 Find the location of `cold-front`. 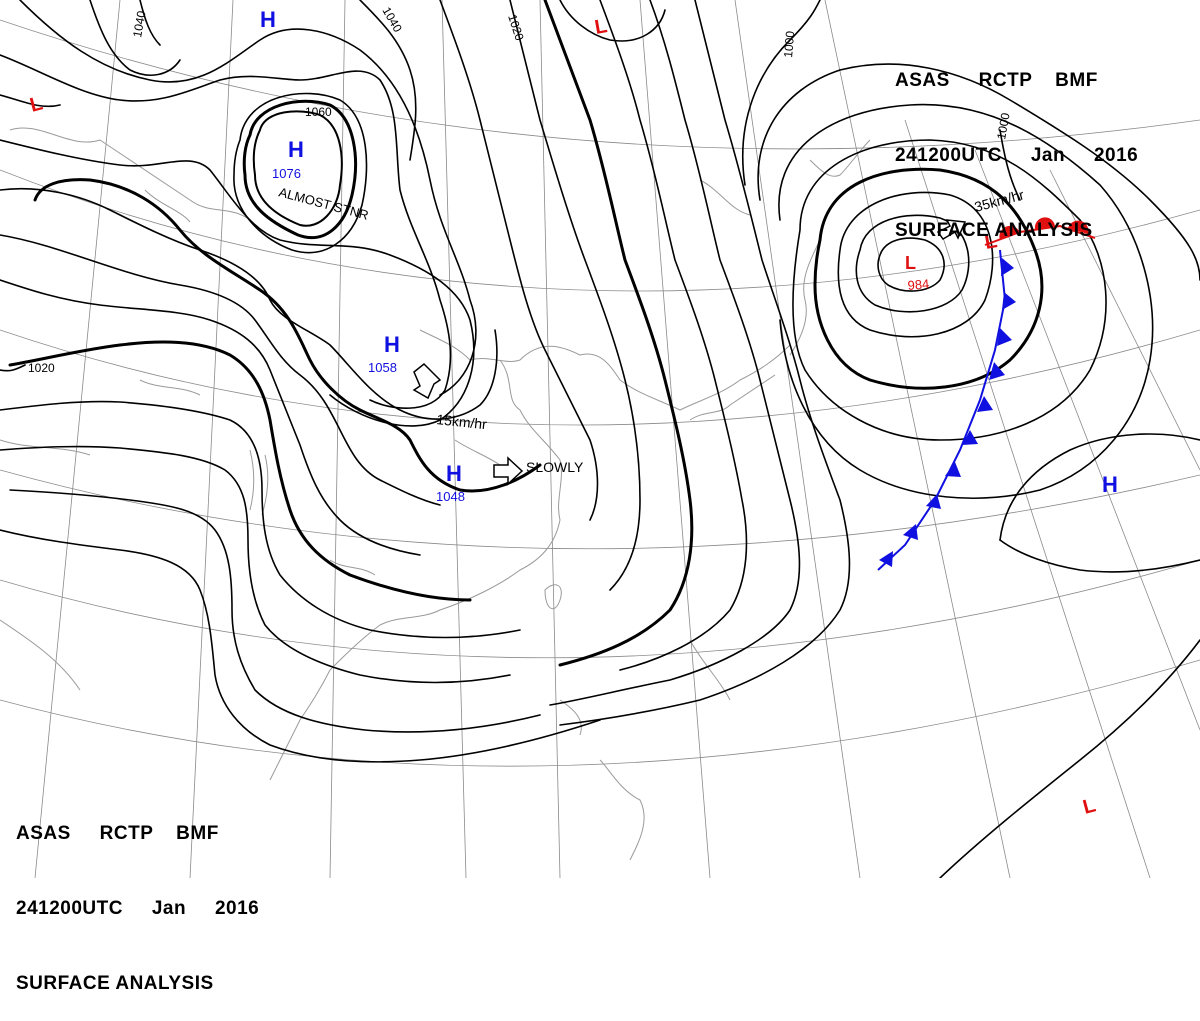

cold-front is located at coordinates (946, 410).